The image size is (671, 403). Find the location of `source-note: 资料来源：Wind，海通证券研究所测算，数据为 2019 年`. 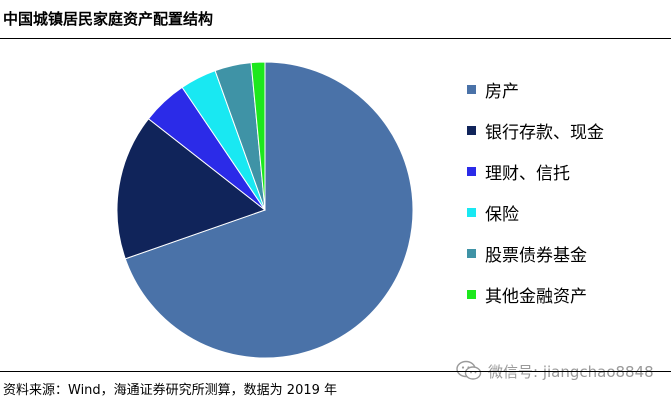

source-note: 资料来源：Wind，海通证券研究所测算，数据为 2019 年 is located at coordinates (170, 390).